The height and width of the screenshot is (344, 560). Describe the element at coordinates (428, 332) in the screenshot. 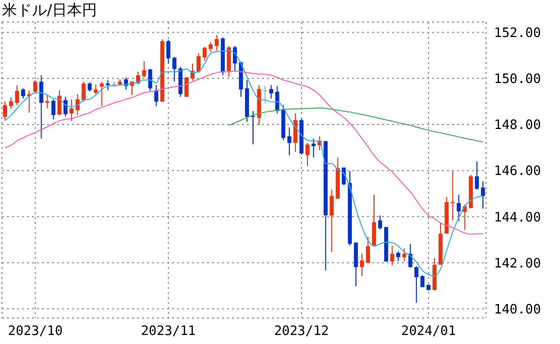

I see `x-tick-label: 2024/01` at that location.